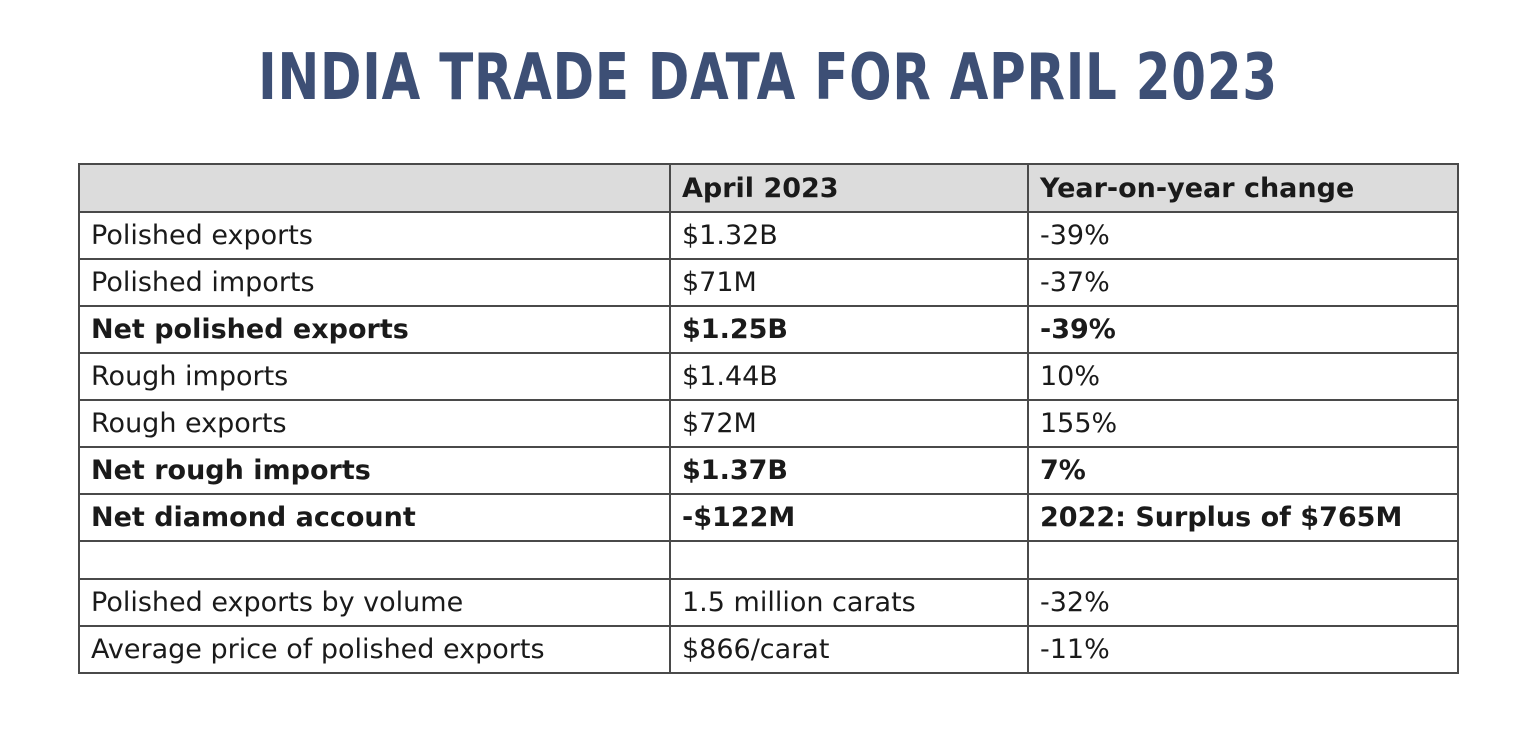 This screenshot has height=732, width=1536. What do you see at coordinates (849, 602) in the screenshot?
I see `row-value-cell: 1.5 million carats` at bounding box center [849, 602].